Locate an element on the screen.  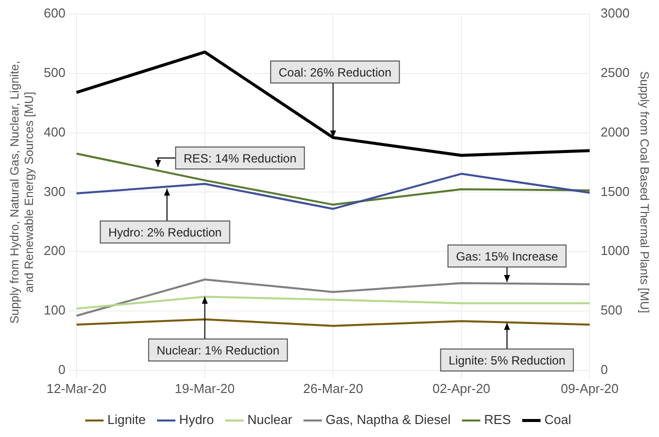
y-tick-label: 0 is located at coordinates (62, 369).